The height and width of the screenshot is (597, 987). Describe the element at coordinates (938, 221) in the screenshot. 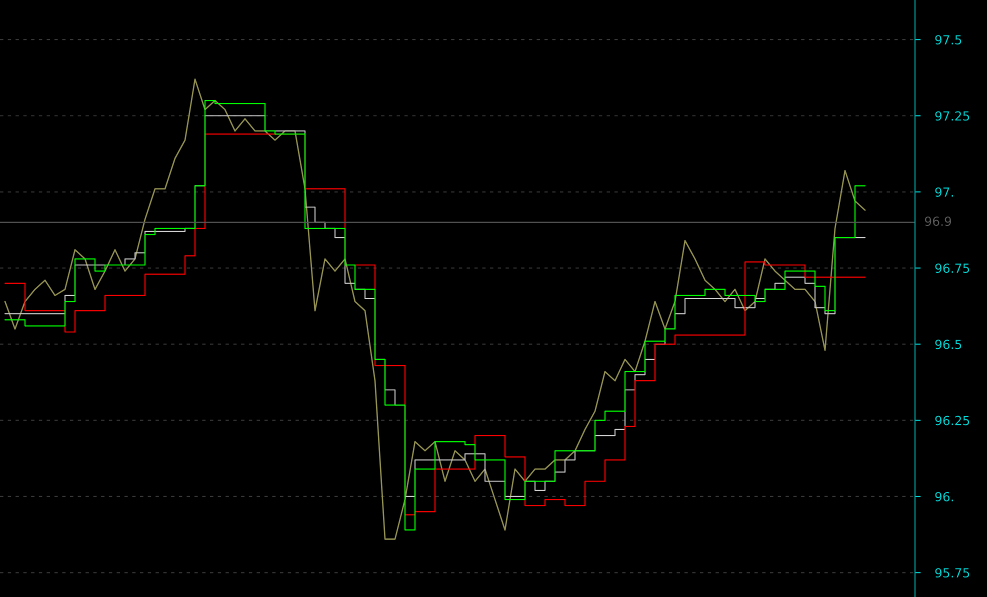

I see `ref-line-label: 96.9` at that location.